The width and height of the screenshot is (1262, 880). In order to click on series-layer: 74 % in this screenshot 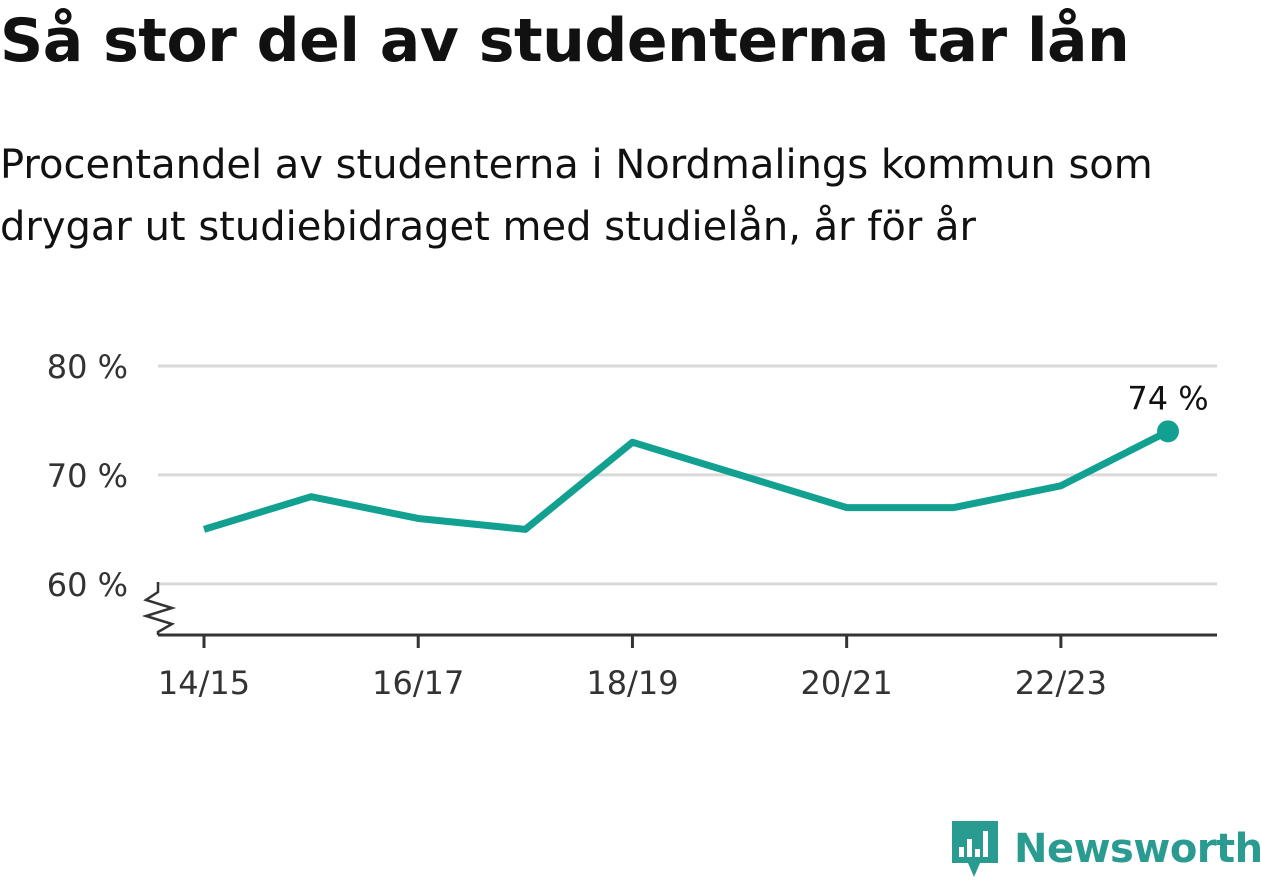, I will do `click(706, 454)`.